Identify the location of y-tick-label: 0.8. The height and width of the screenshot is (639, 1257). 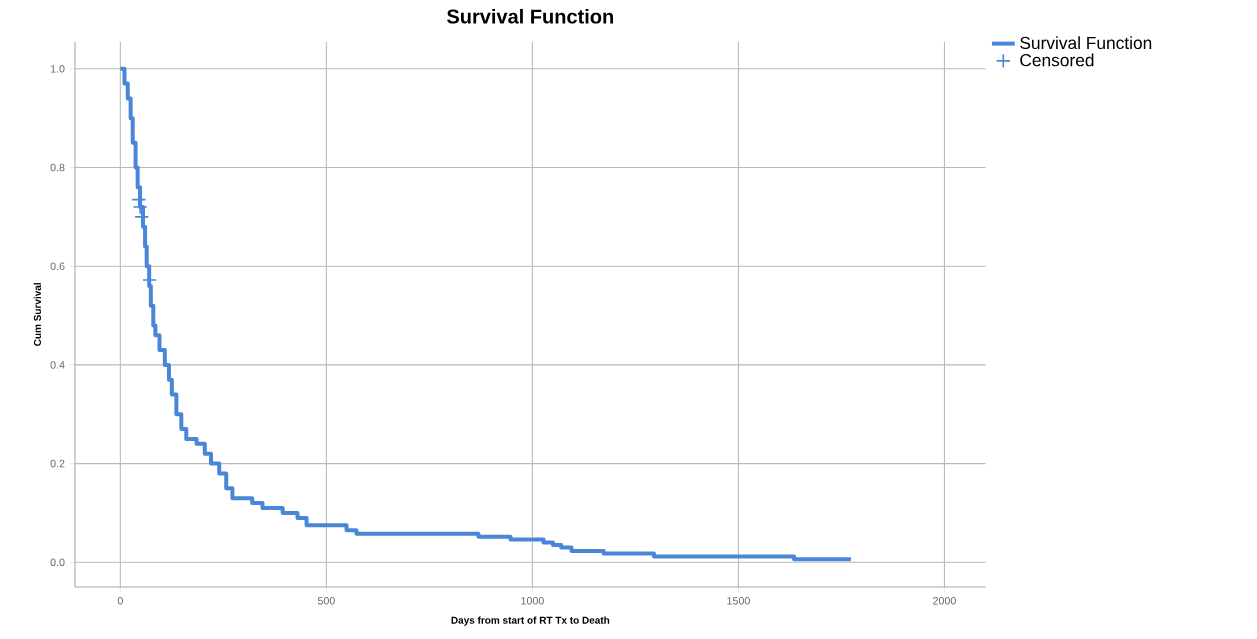
(57, 167).